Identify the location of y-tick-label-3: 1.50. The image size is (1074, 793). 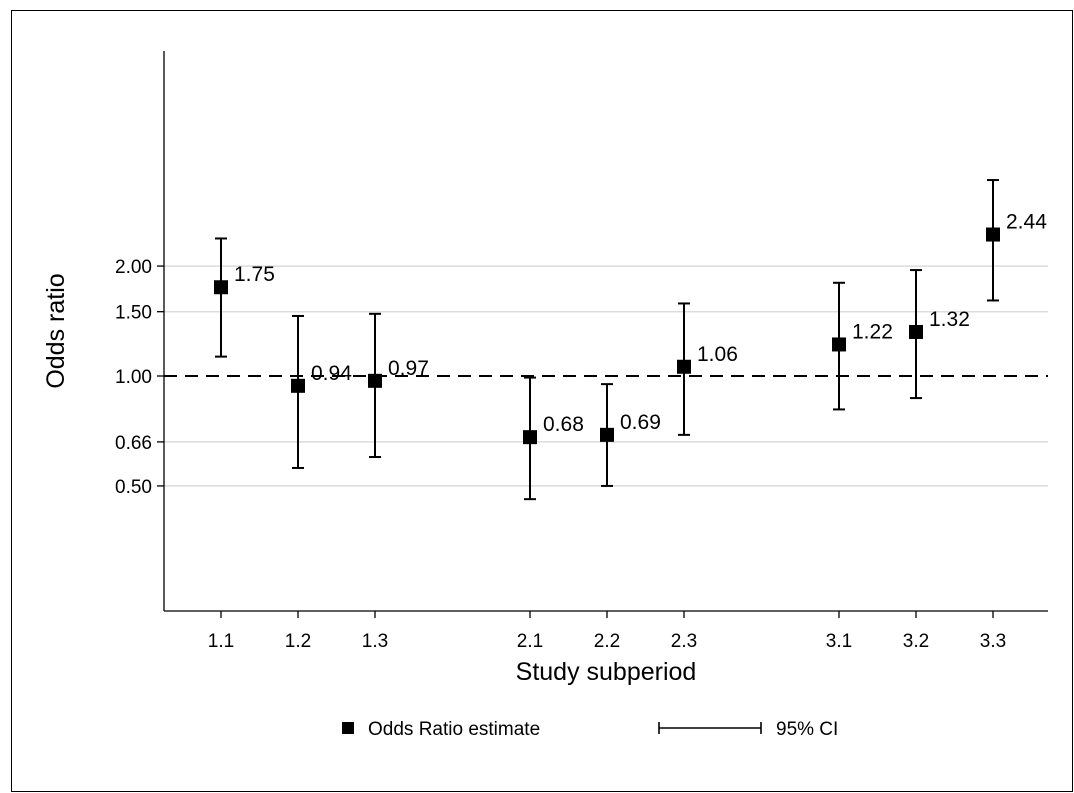
(133, 313).